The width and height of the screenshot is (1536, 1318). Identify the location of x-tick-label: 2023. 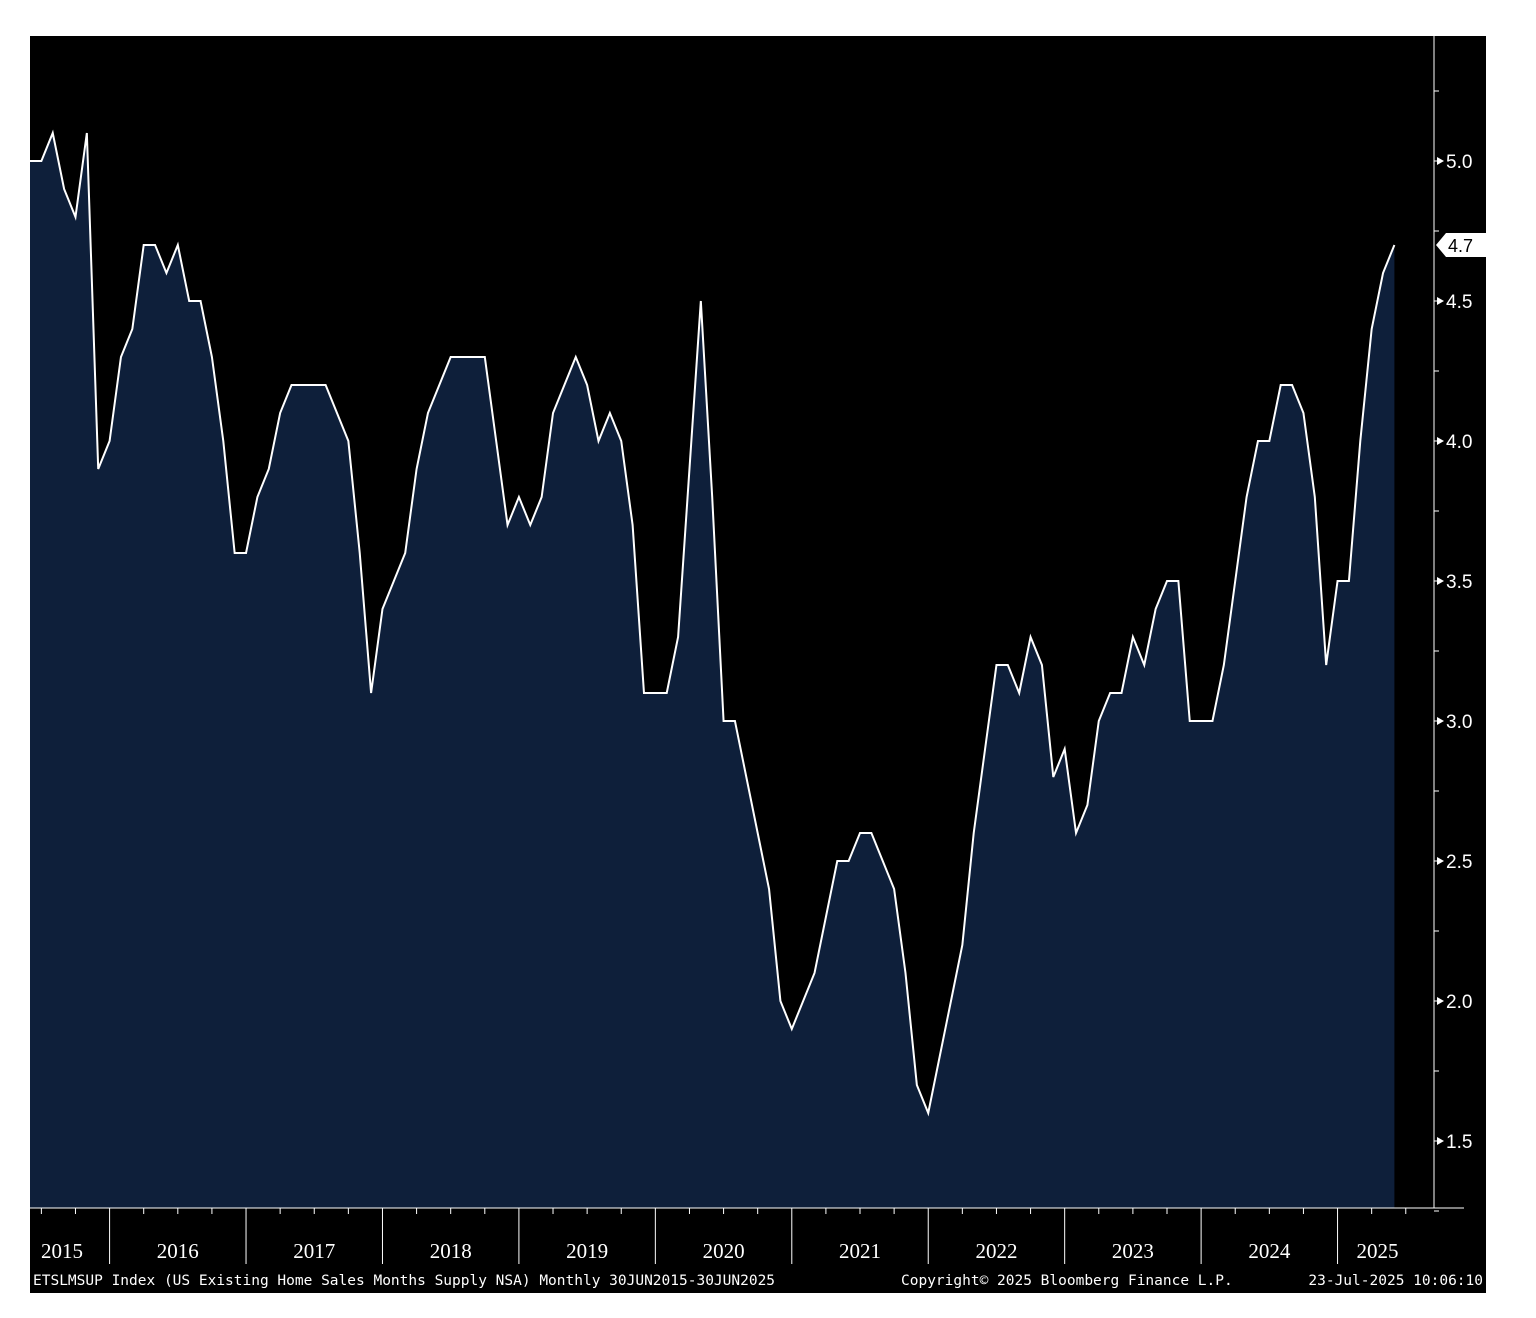
(1133, 1251).